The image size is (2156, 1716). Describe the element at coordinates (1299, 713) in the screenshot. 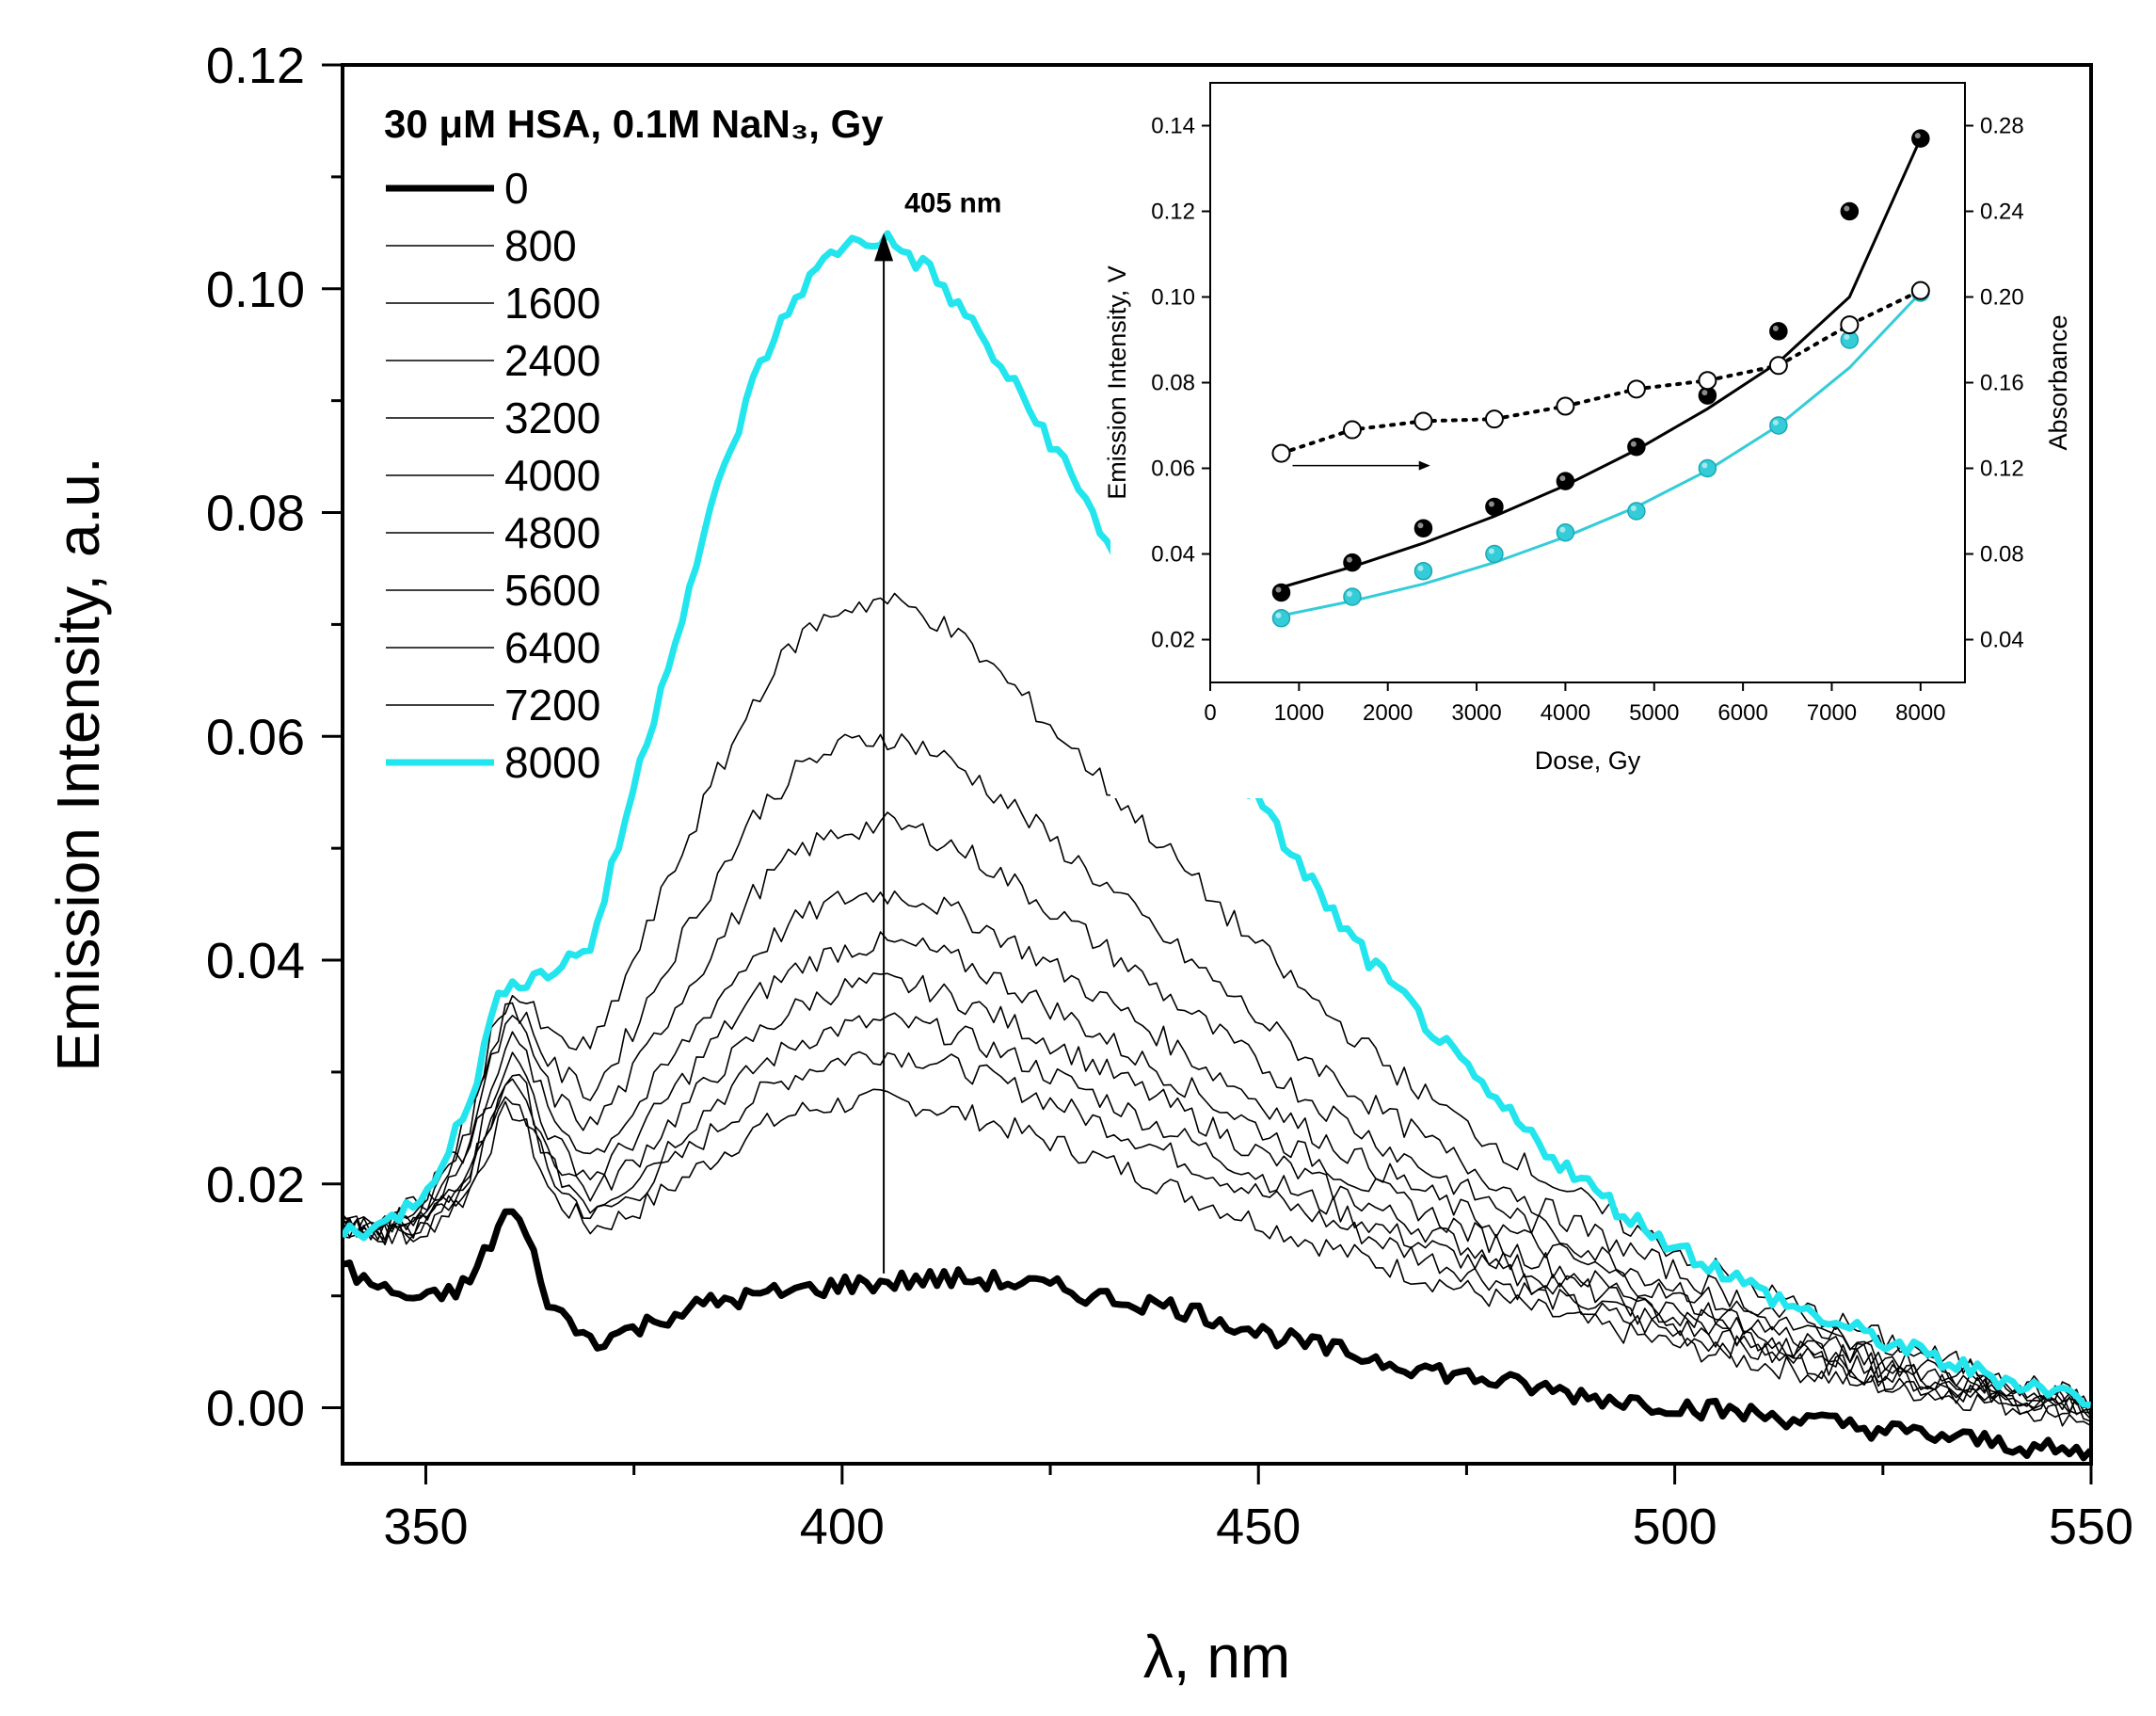

I see `inset-x-tick-label: 1000` at that location.